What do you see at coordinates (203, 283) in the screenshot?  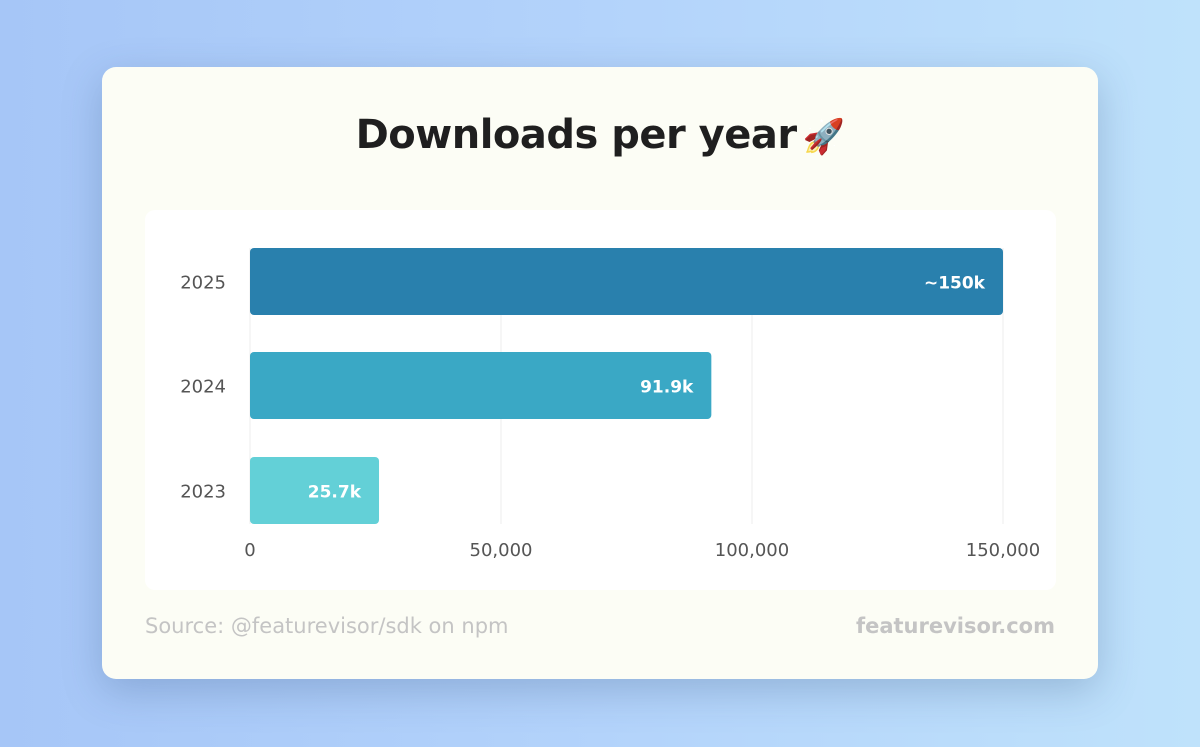 I see `category-label: 2025` at bounding box center [203, 283].